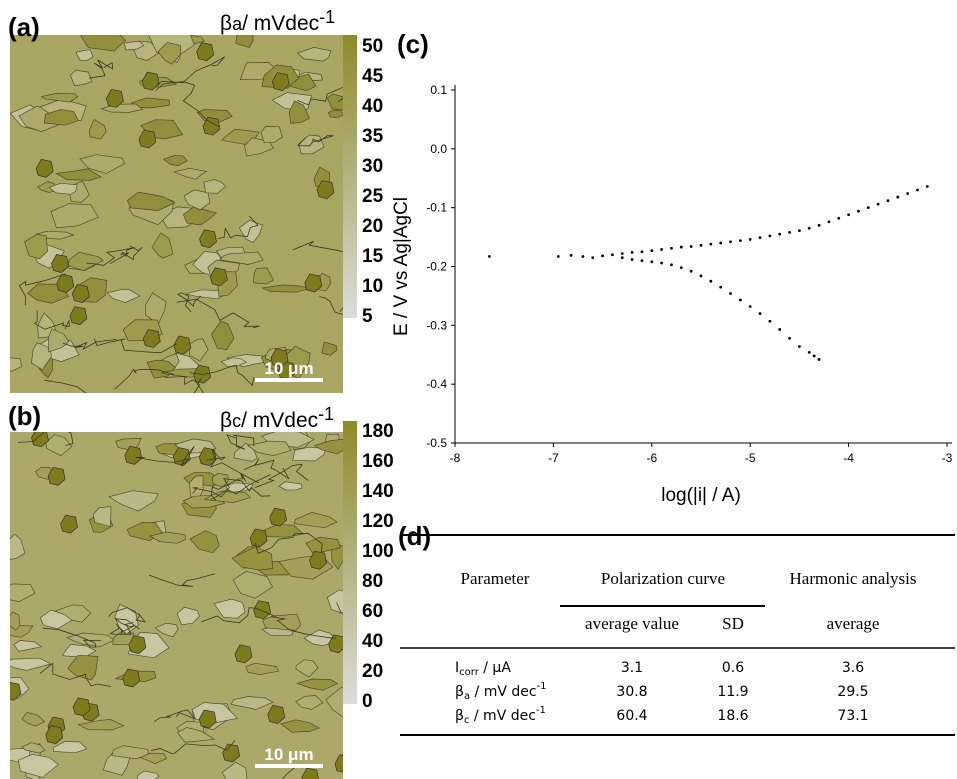  I want to click on colorbar-tick-label: 0, so click(367, 701).